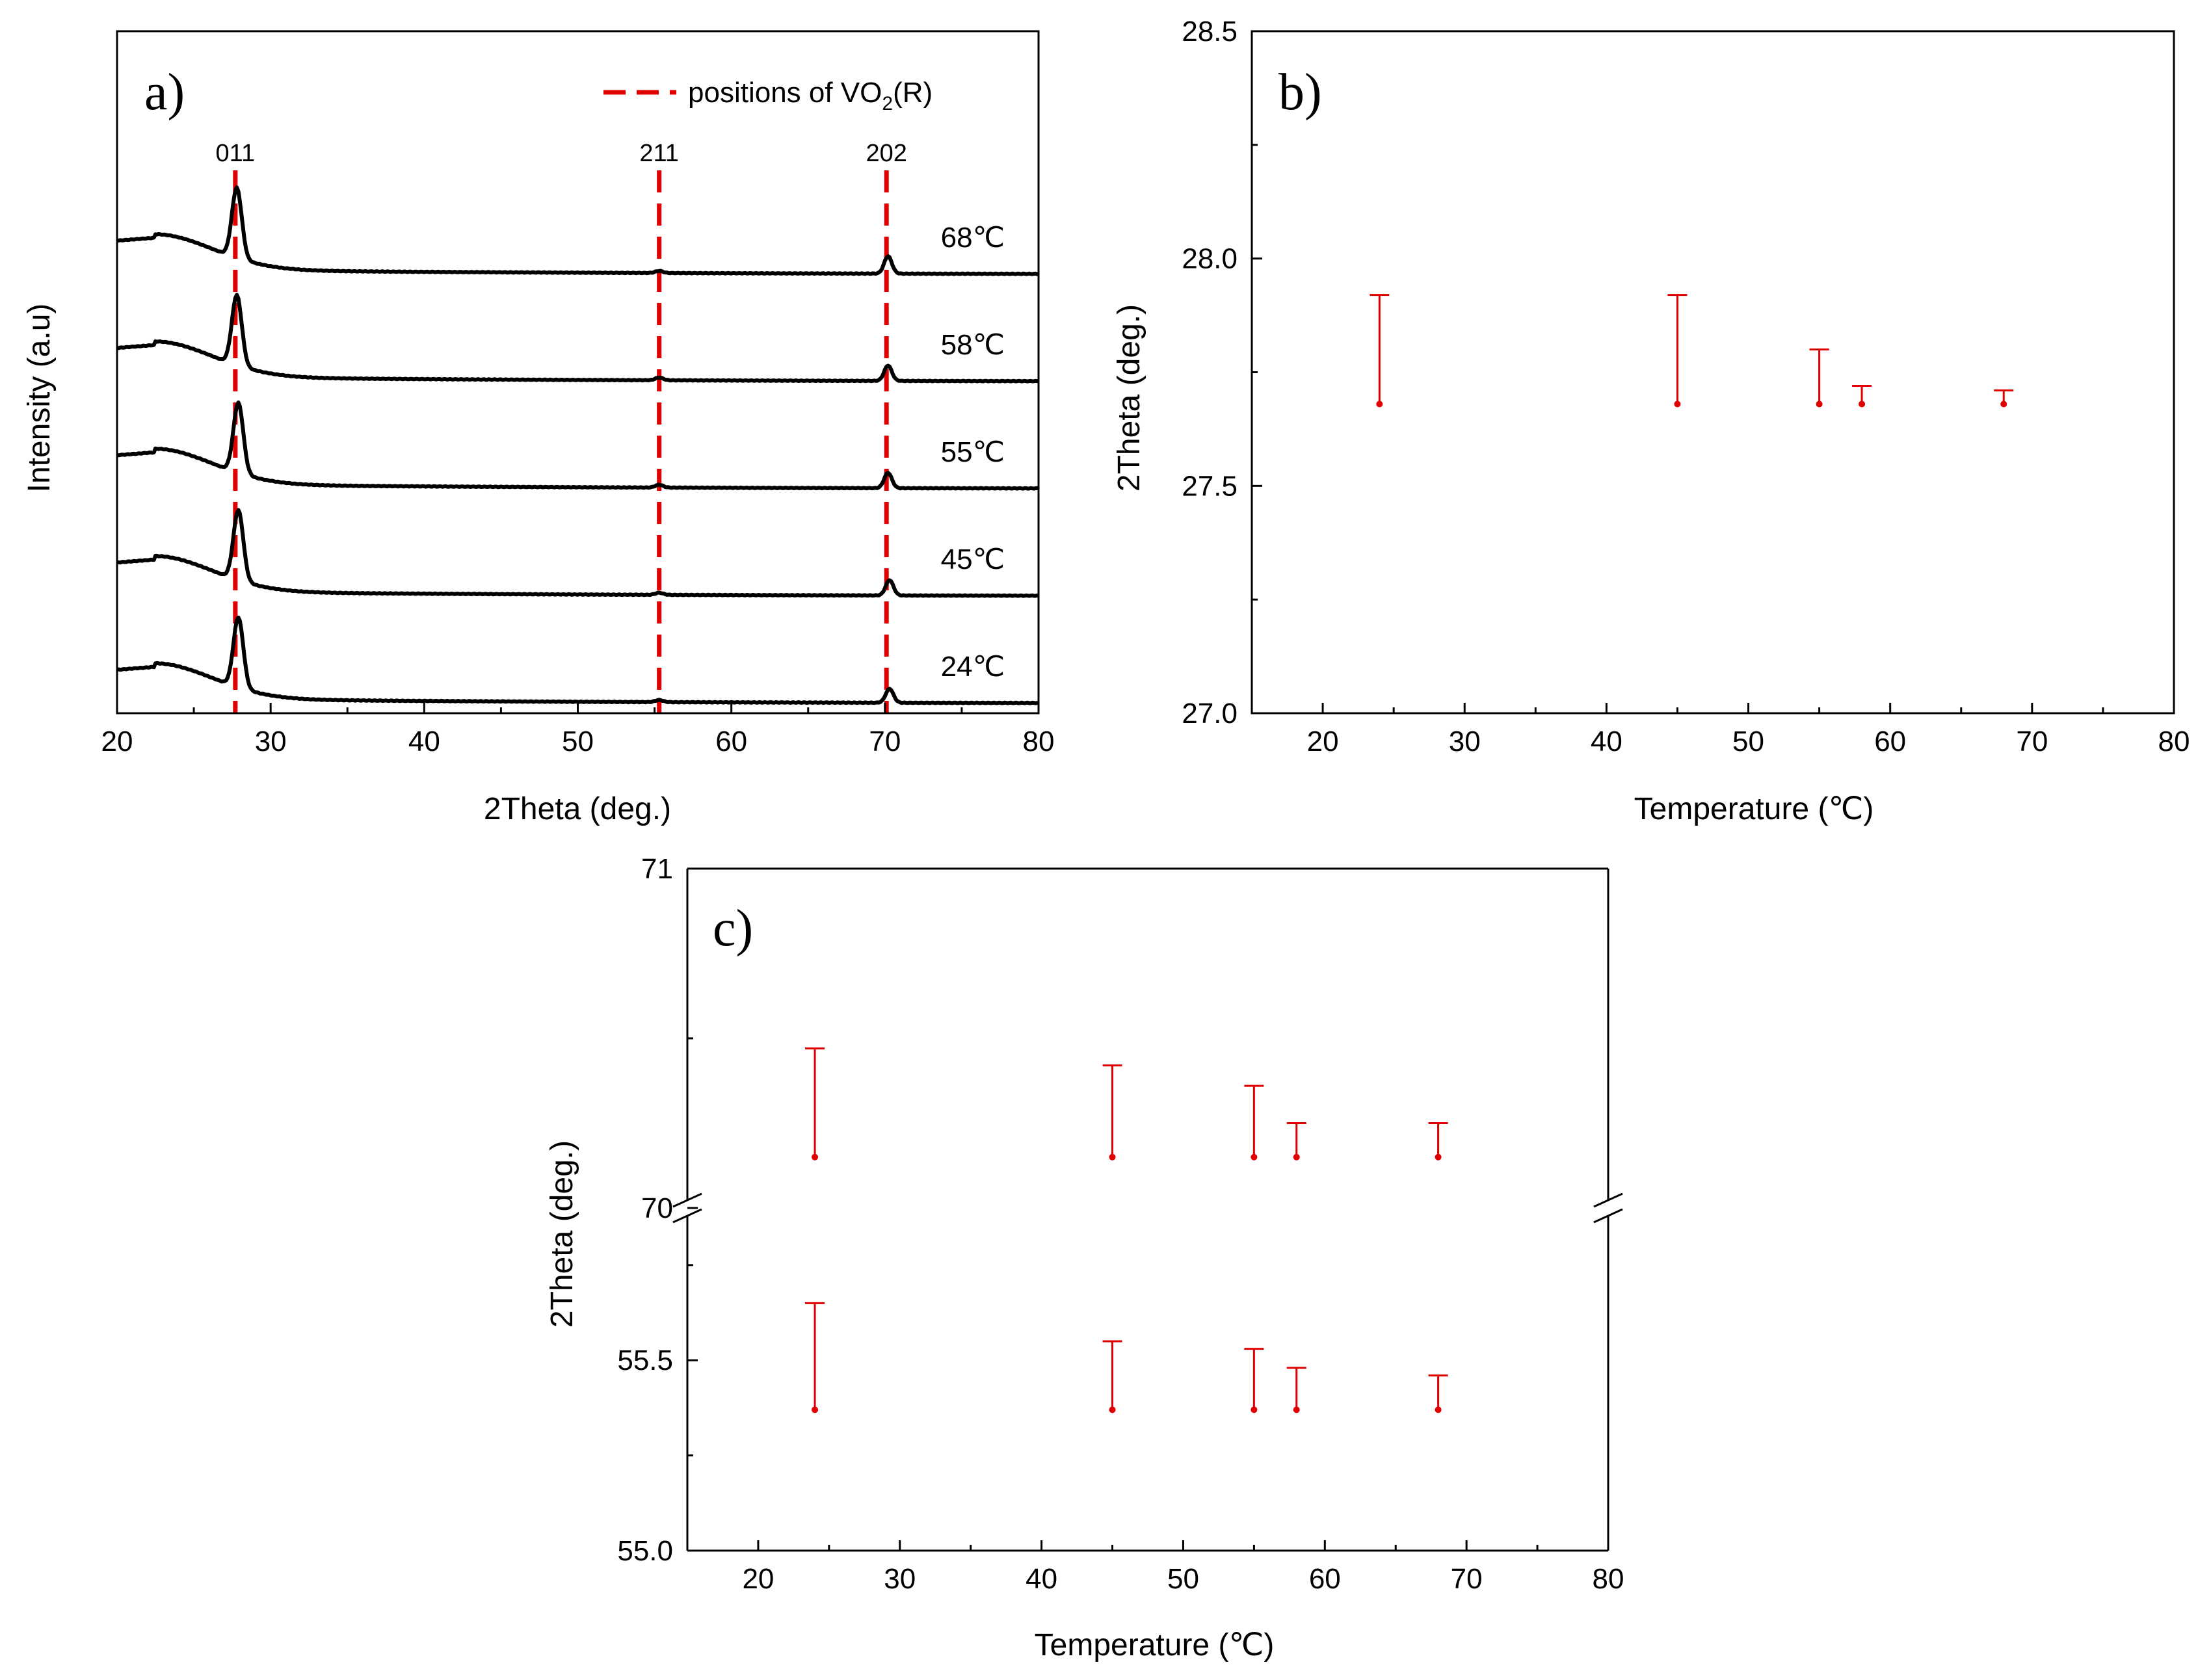  What do you see at coordinates (1465, 741) in the screenshot?
I see `panel-b-x-tick-label: 30` at bounding box center [1465, 741].